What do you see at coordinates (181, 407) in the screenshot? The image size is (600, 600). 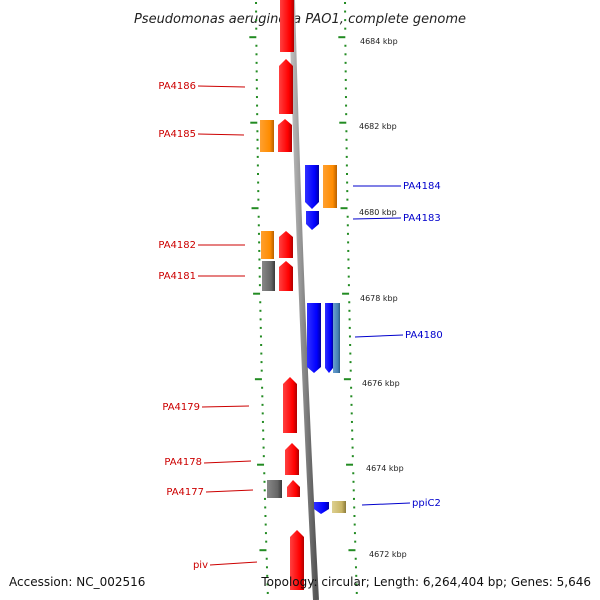 I see `gene-label-pa4179: PA4179` at bounding box center [181, 407].